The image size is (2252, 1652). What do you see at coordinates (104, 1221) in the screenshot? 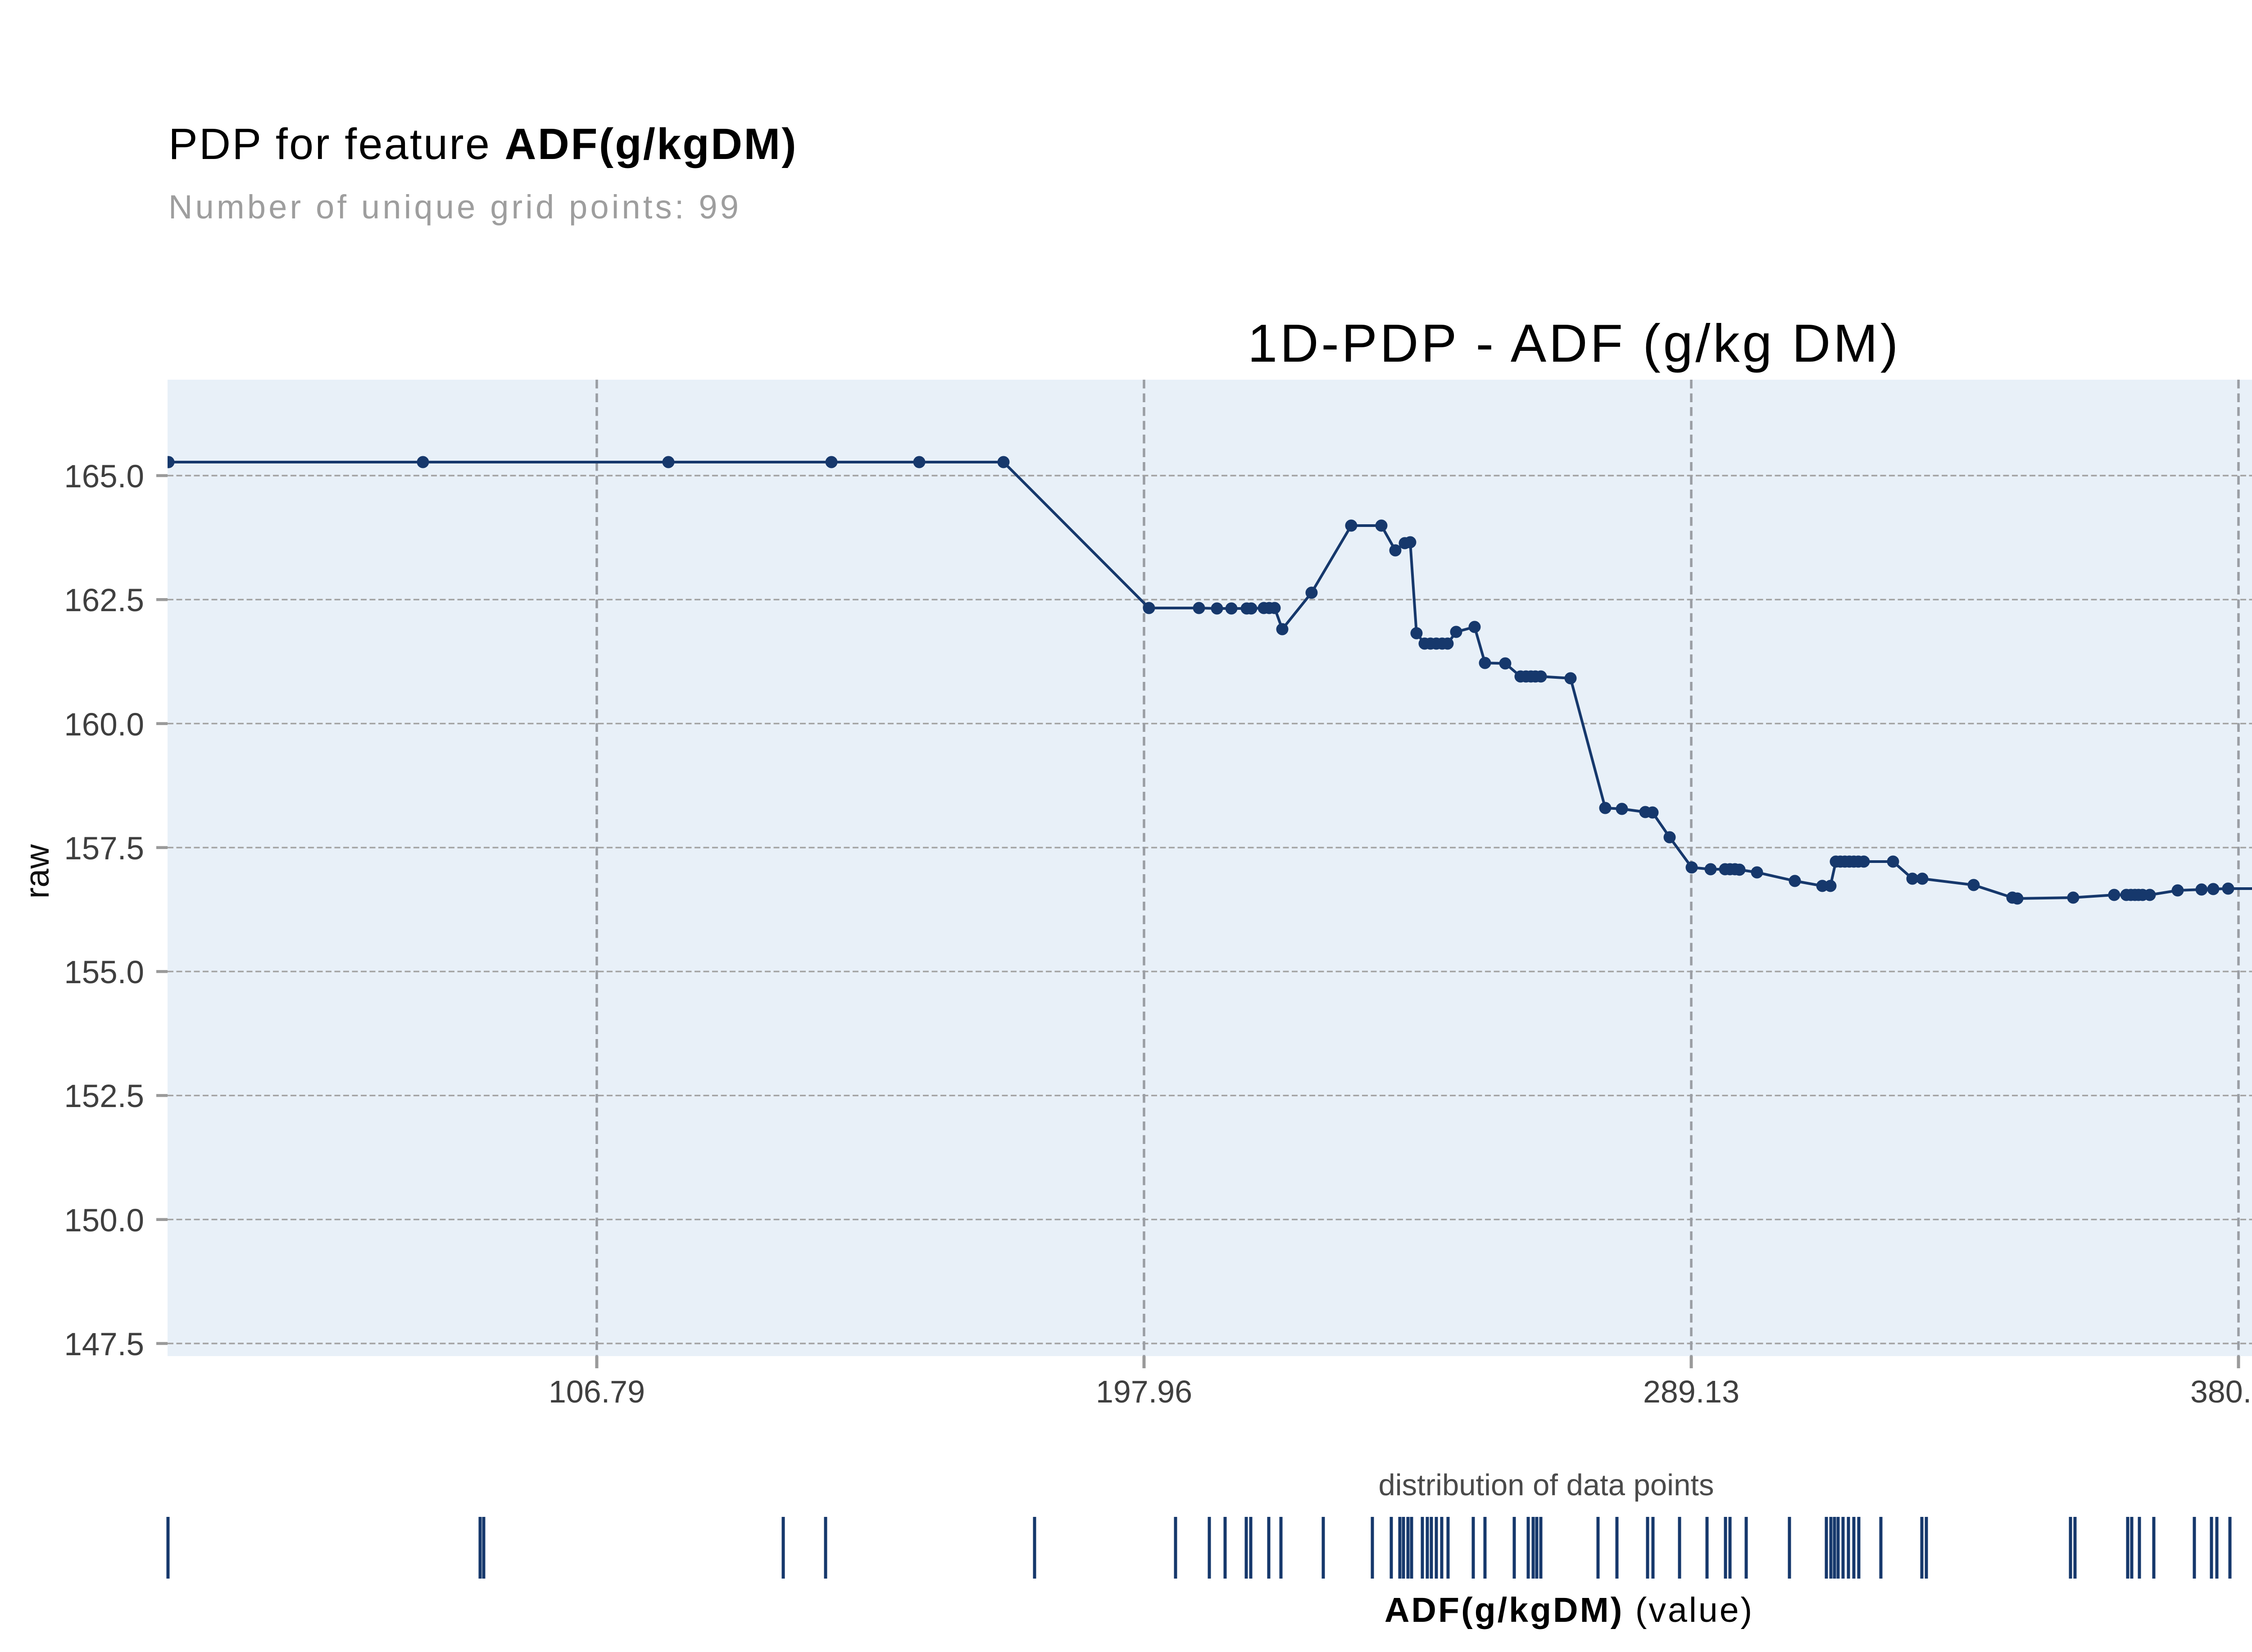
I see `svg-text: 150.0` at bounding box center [104, 1221].